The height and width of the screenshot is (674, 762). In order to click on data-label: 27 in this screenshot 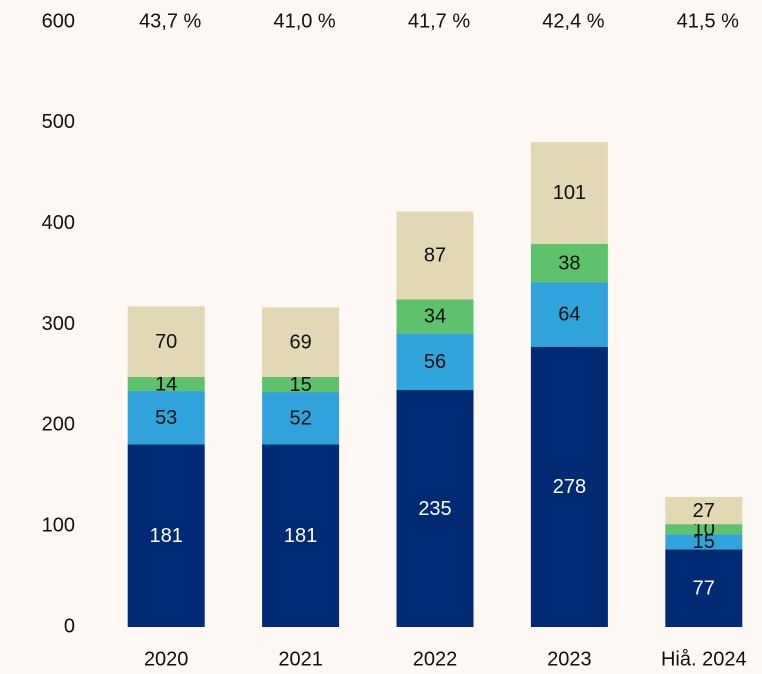, I will do `click(704, 511)`.